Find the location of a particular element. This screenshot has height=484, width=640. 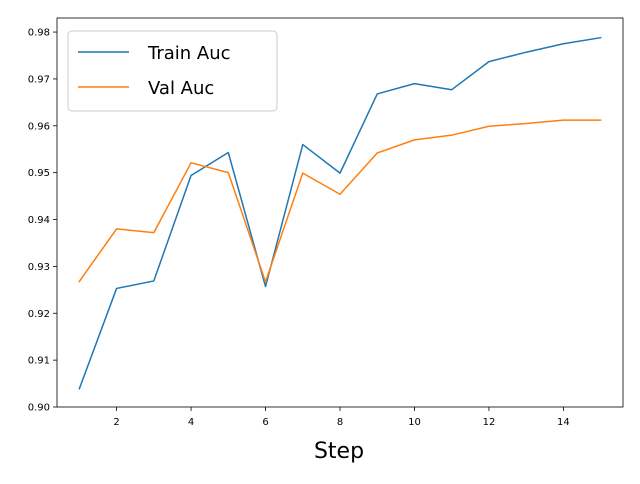

y-tick-label: 0.90 is located at coordinates (39, 408).